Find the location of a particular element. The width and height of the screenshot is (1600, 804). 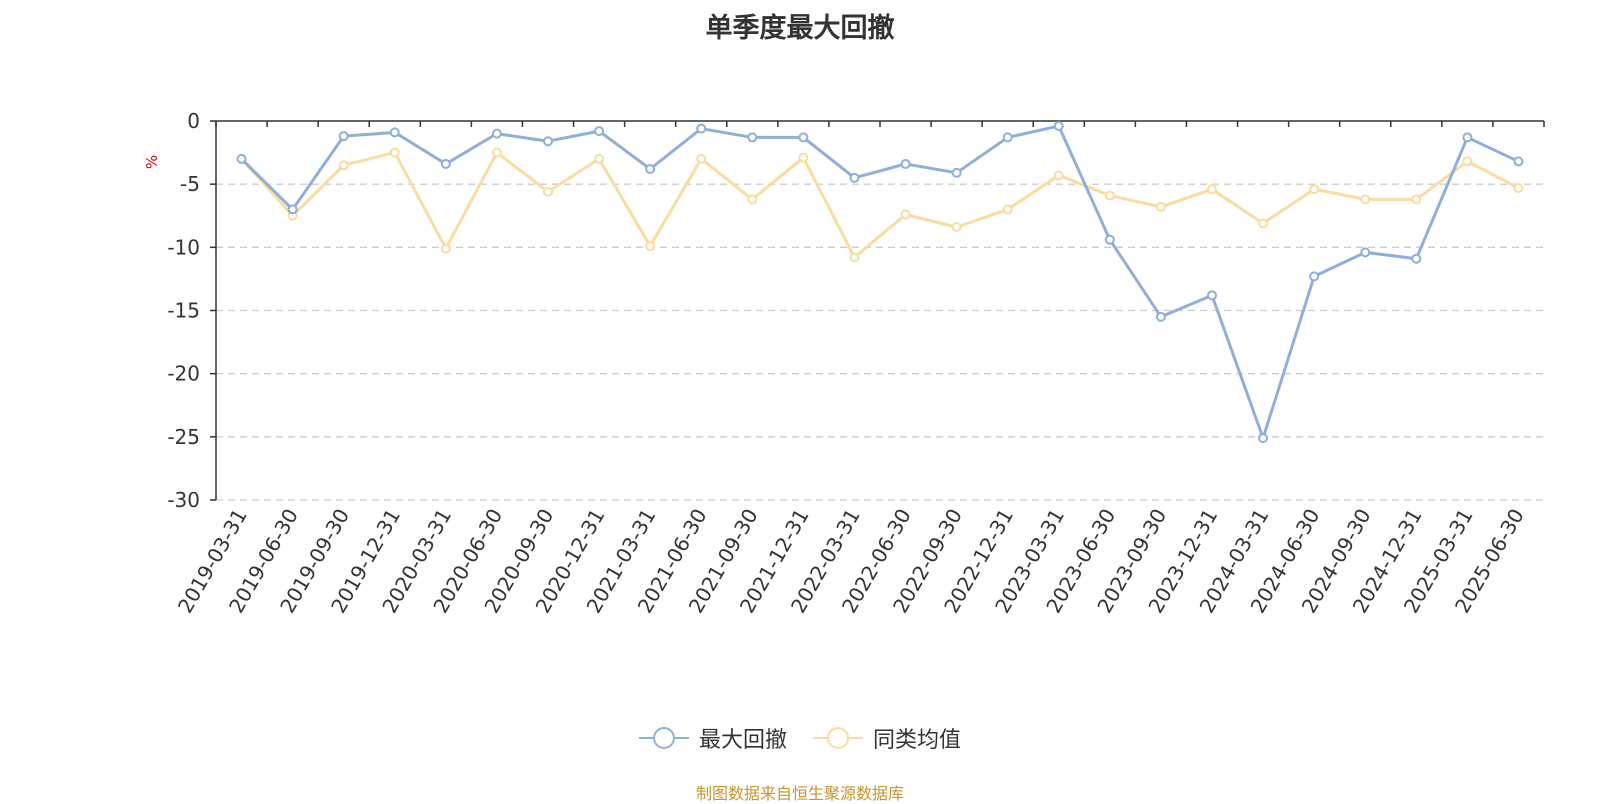

y-tick-label: -25 is located at coordinates (183, 437).